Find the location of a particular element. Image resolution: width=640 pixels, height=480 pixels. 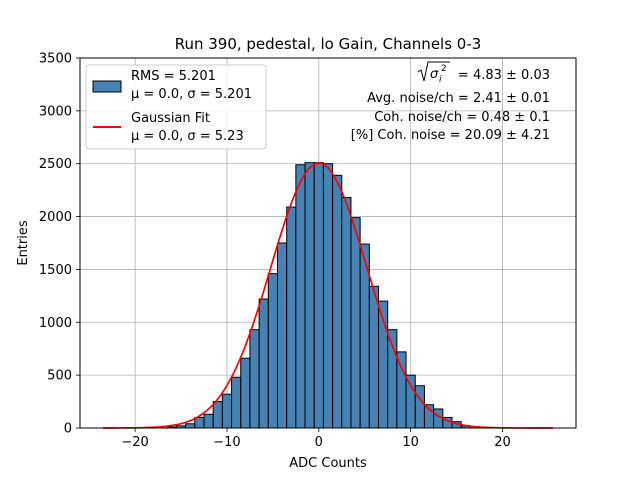

legend-histogram-label: RMS = 5.201 is located at coordinates (173, 76).